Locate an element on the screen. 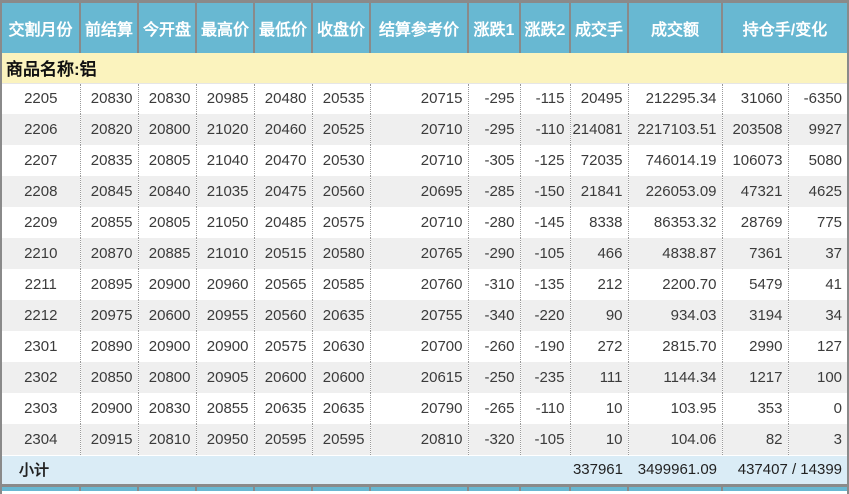  cell-low: 20635 is located at coordinates (283, 408).